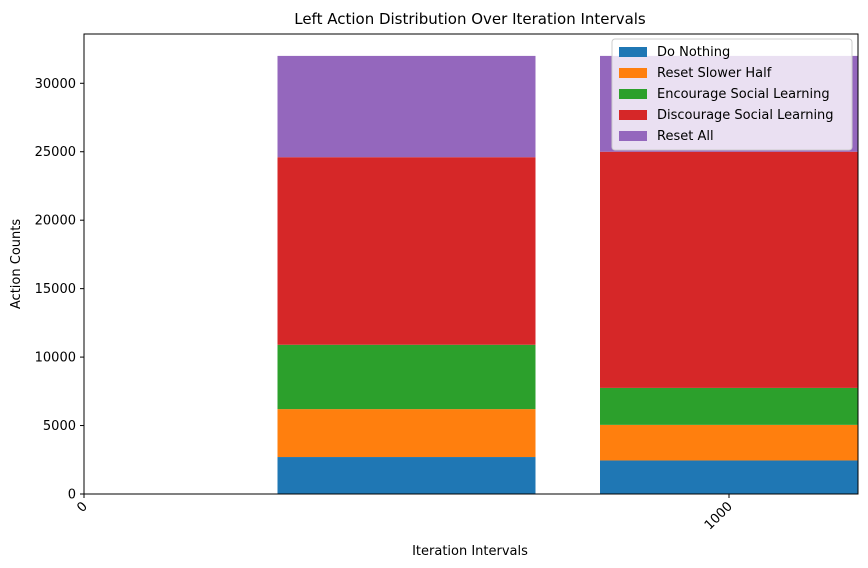  I want to click on y-tick-label: 20000, so click(55, 221).